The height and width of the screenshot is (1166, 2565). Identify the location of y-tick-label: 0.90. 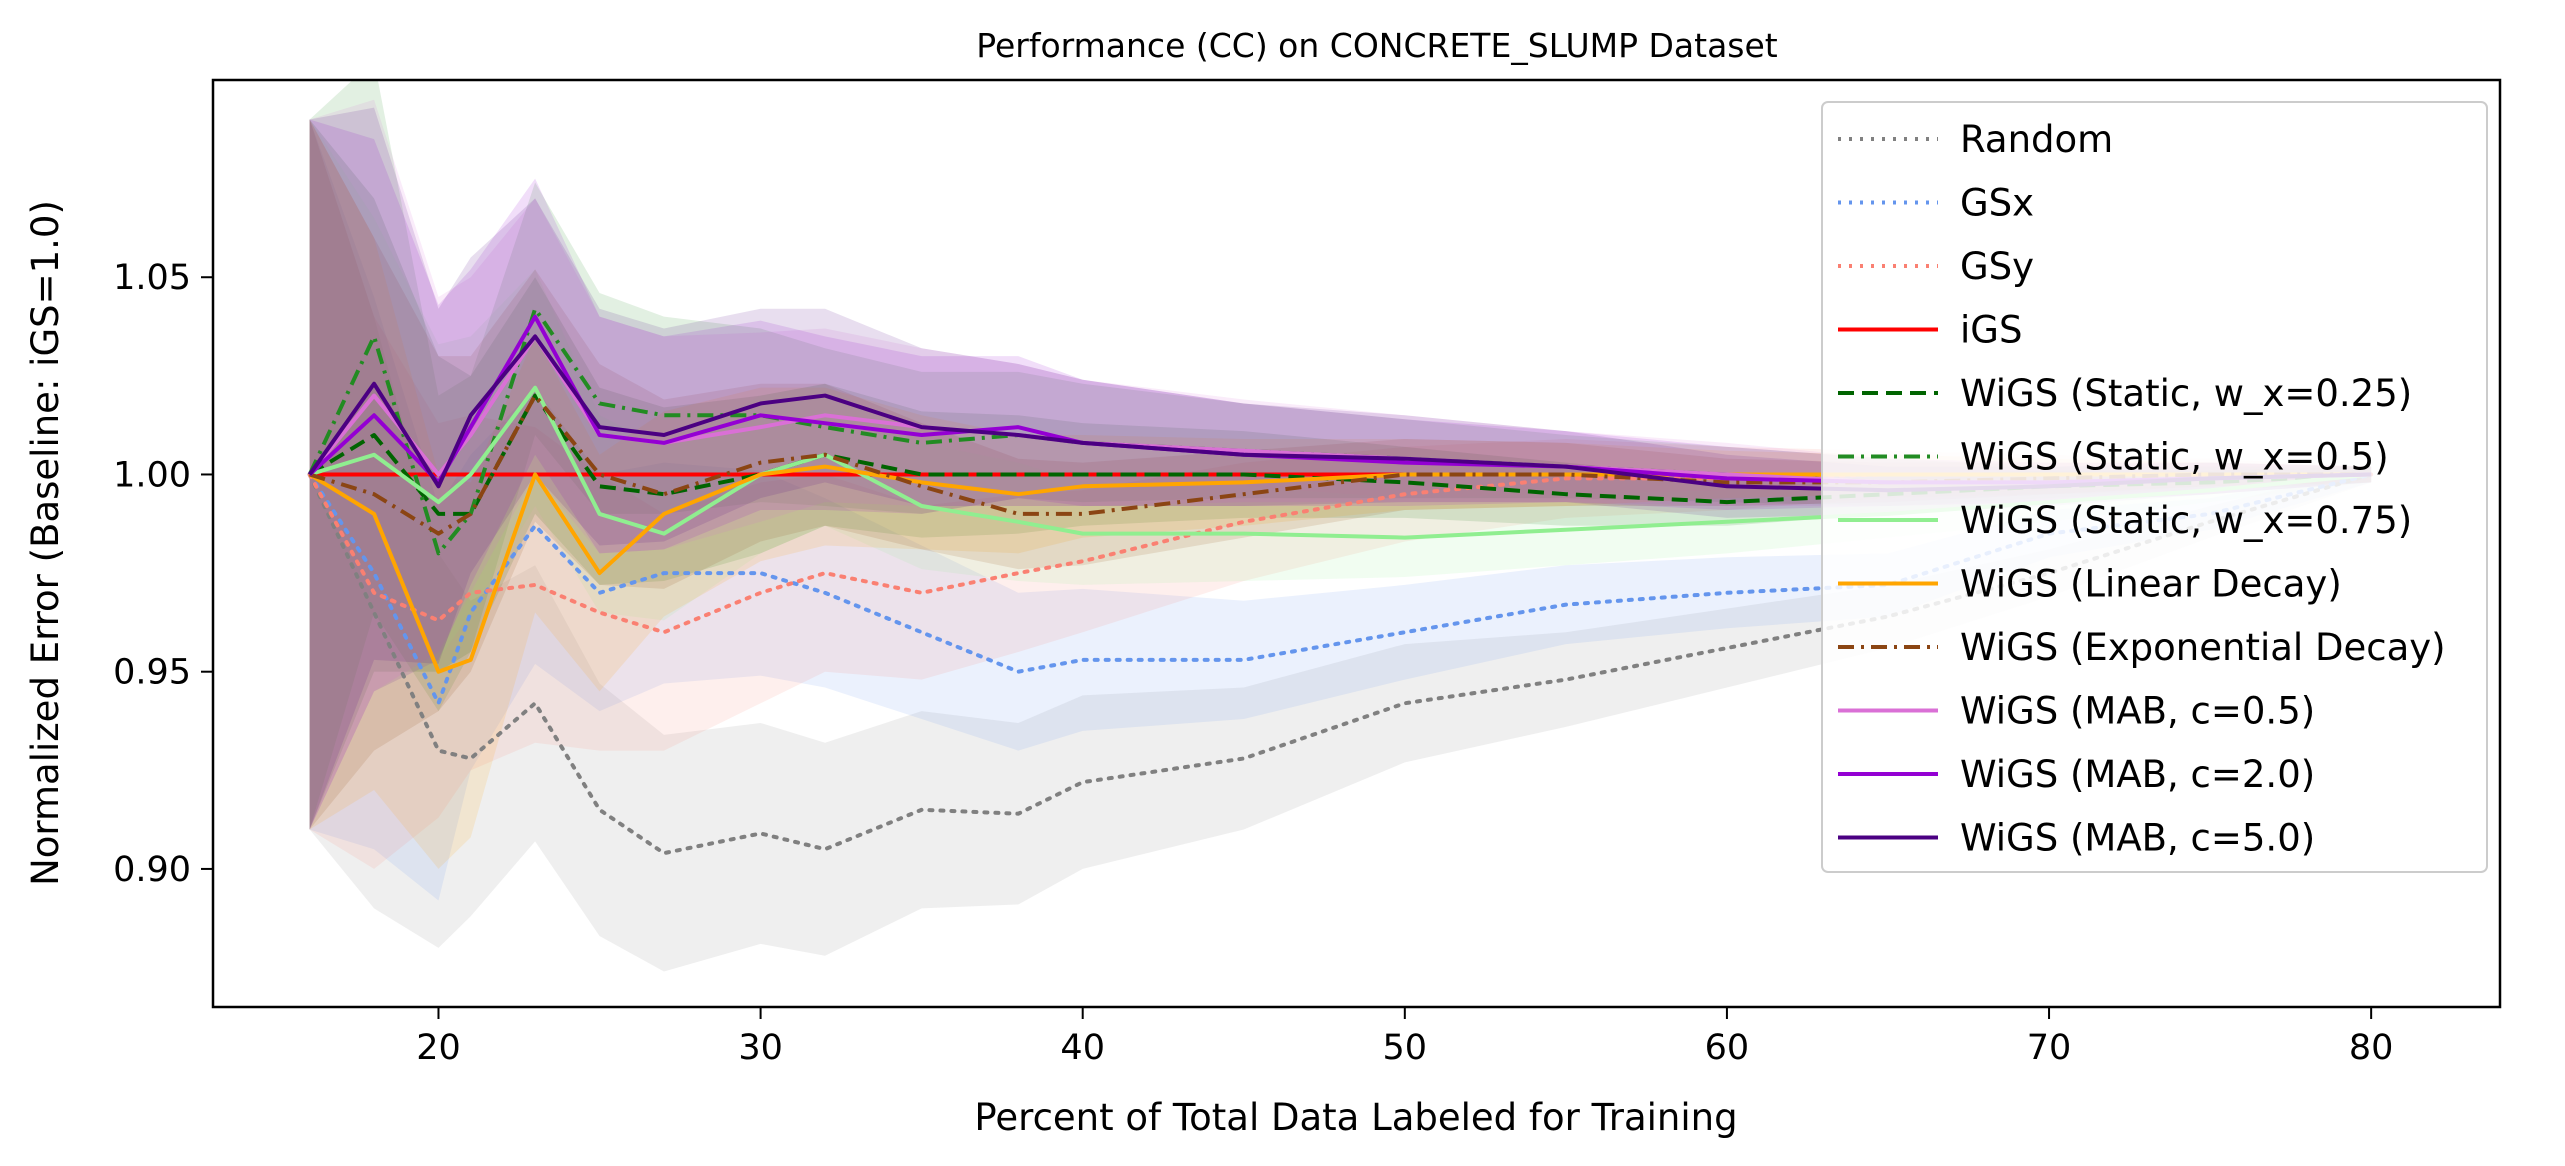
(152, 870).